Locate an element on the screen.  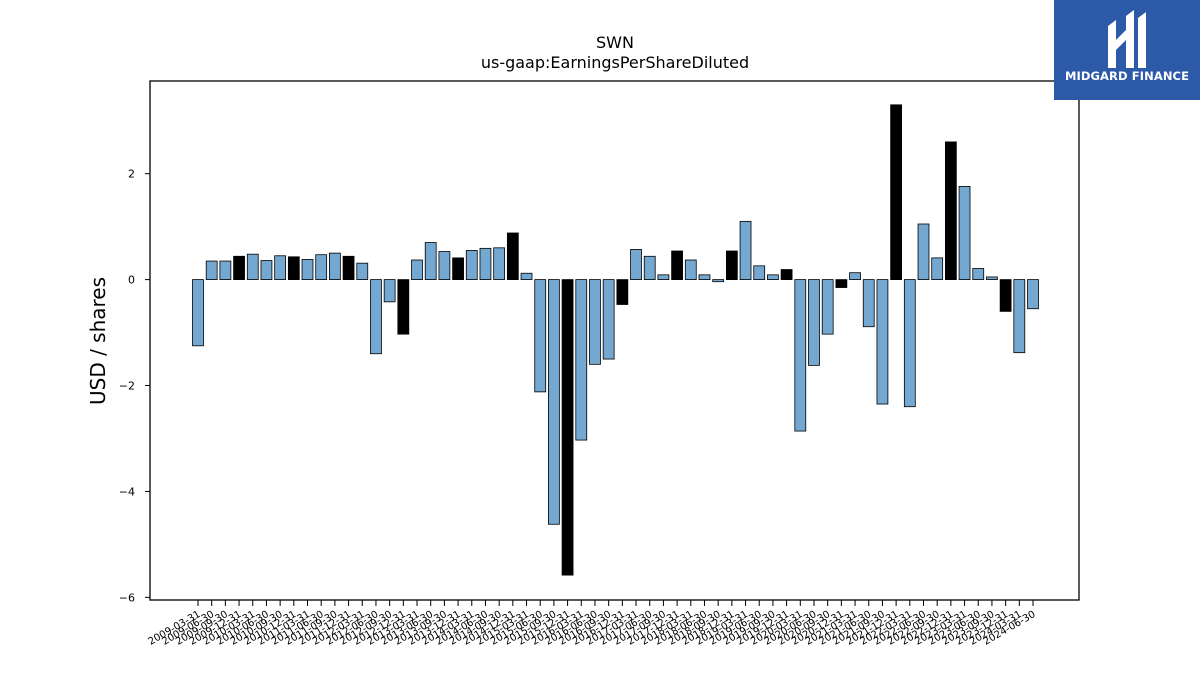
midgard-logo-icon is located at coordinates (1127, 39).